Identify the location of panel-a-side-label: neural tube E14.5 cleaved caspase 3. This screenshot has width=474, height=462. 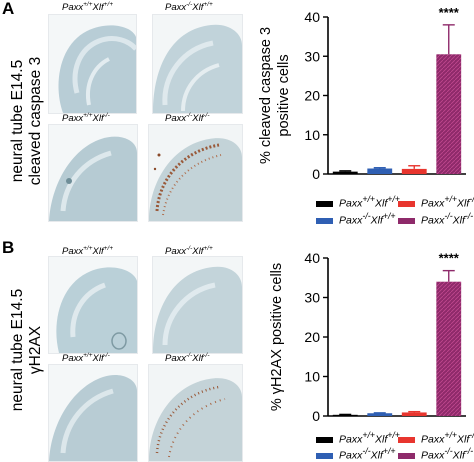
(29, 121).